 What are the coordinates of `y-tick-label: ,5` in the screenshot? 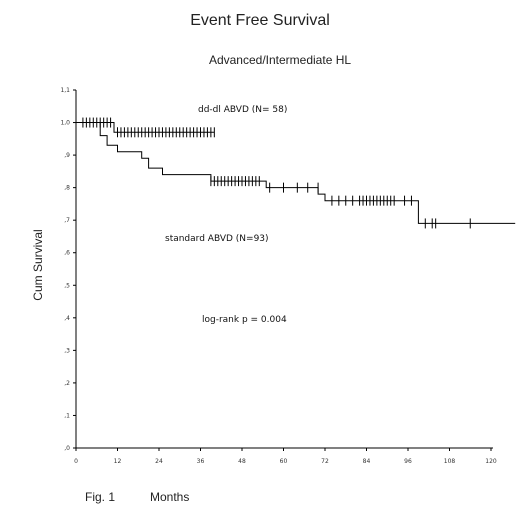 It's located at (67, 285).